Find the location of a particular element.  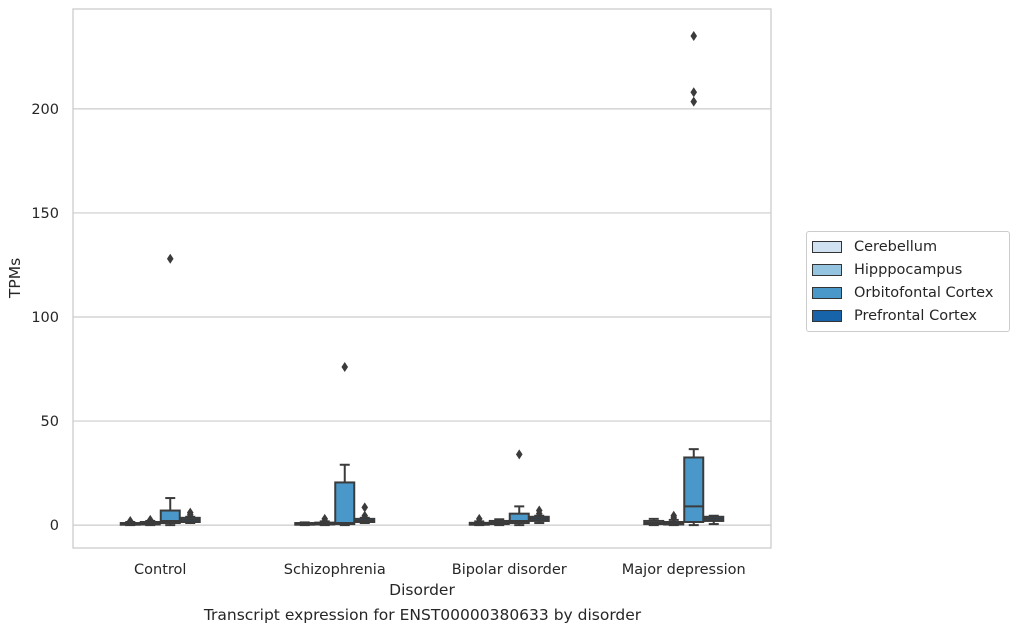

legend-item-prefrontal-cortex: Prefrontal Cortex is located at coordinates (908, 315).